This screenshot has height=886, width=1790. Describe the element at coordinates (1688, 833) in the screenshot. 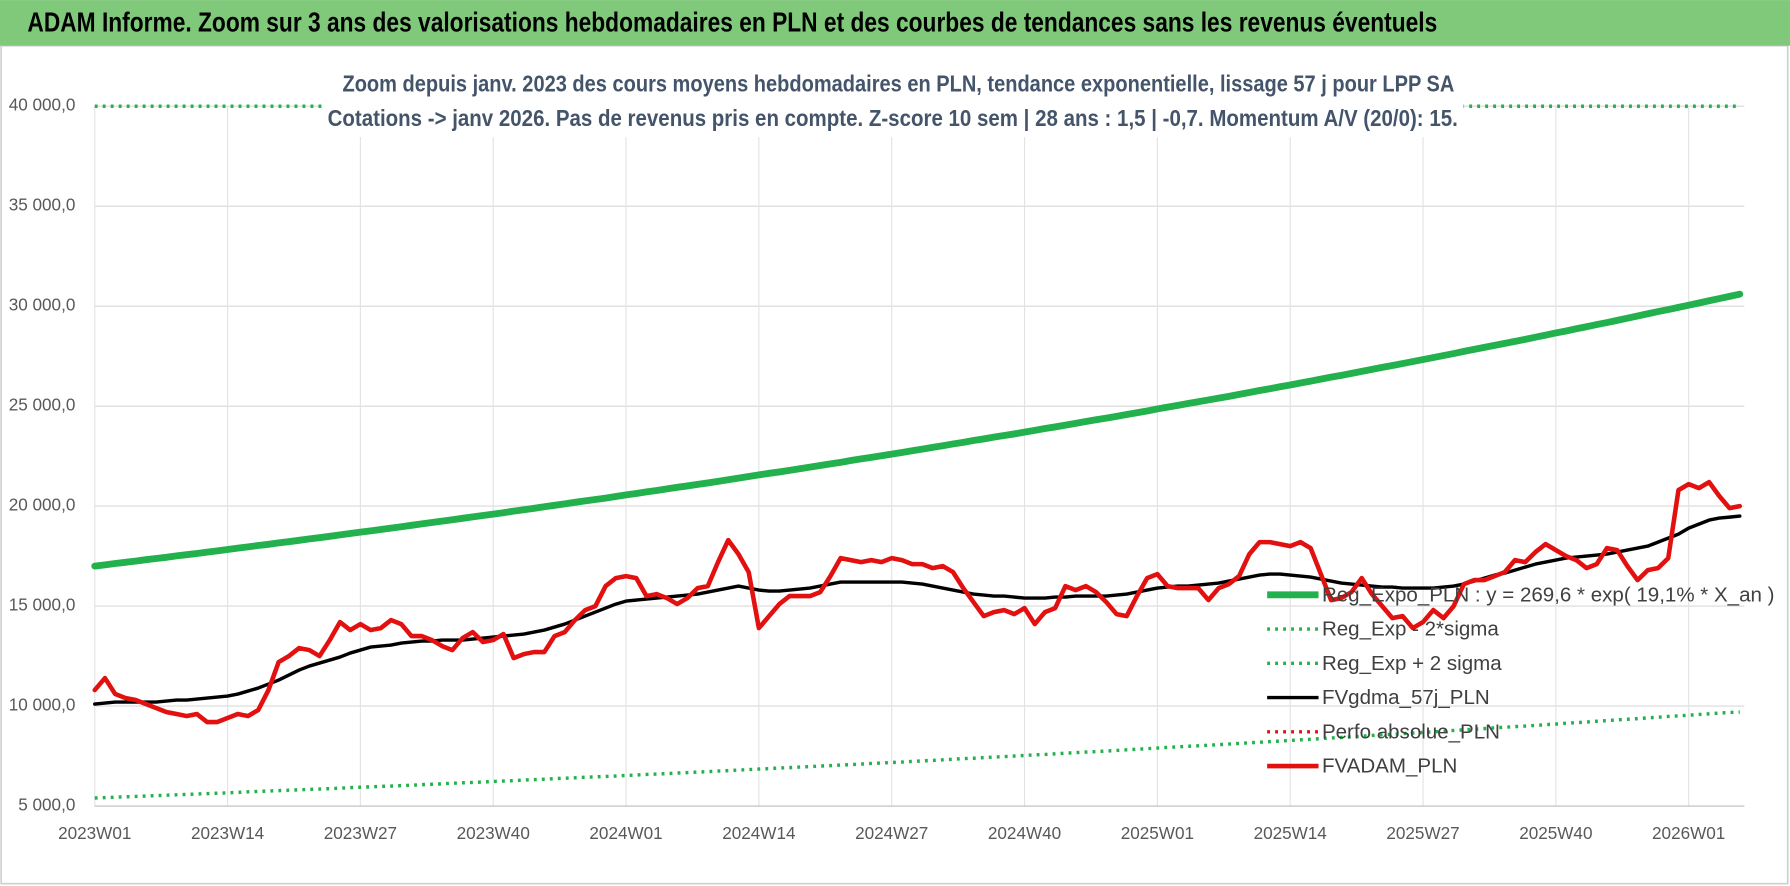

I see `x-tick-label: 2026W01` at that location.